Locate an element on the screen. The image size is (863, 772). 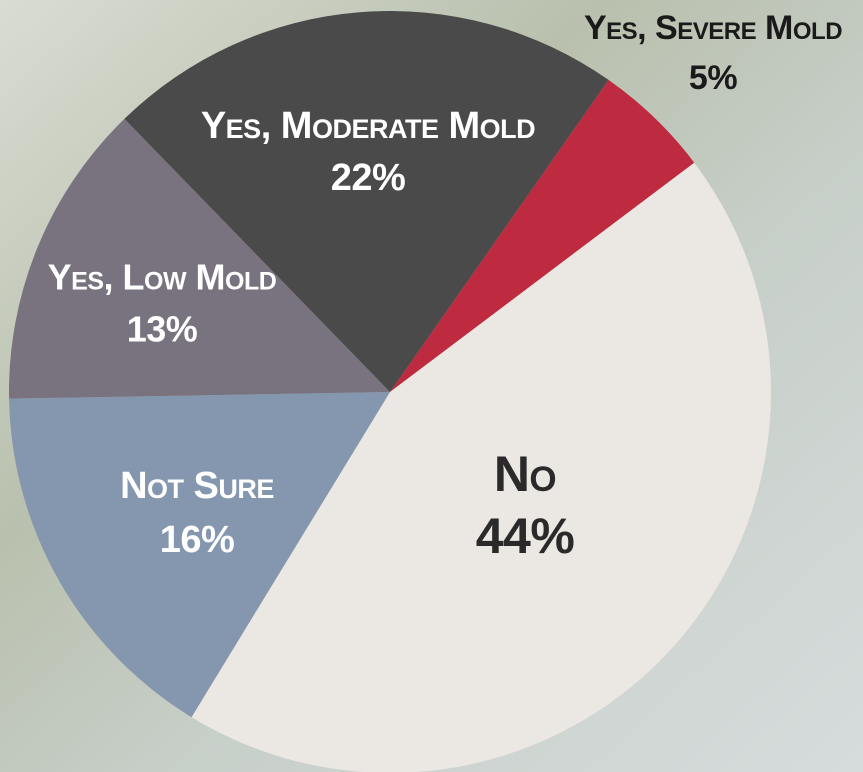
slice-category-label: No is located at coordinates (525, 474).